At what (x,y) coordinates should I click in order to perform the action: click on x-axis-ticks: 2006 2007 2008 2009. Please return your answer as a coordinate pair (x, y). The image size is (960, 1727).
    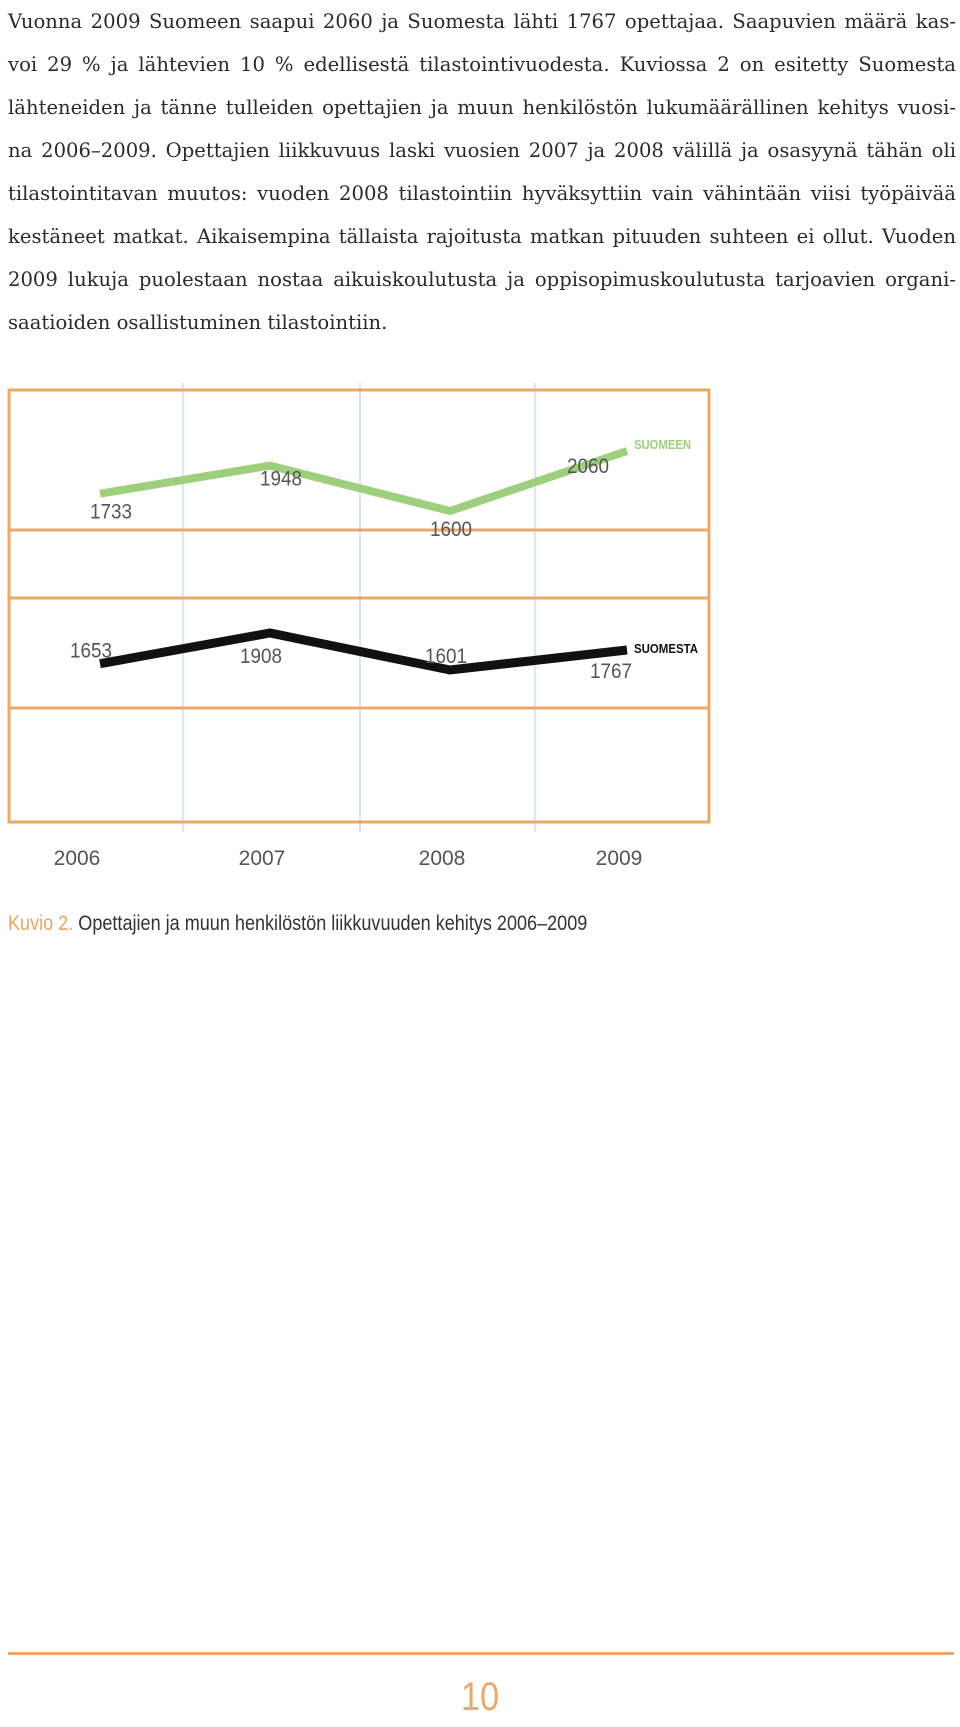
    Looking at the image, I should click on (348, 858).